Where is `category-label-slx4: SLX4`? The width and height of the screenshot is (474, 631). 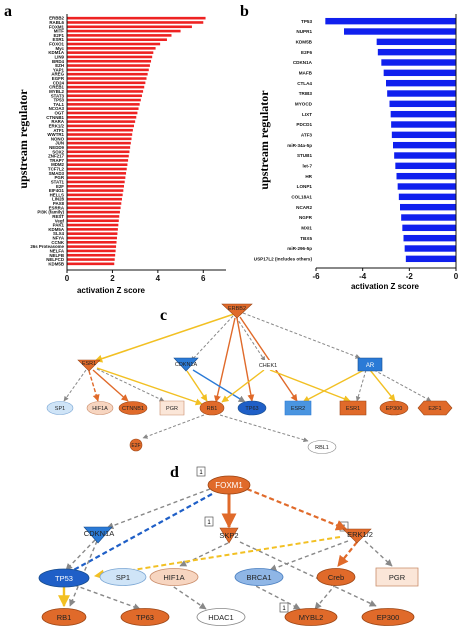 category-label-slx4: SLX4 is located at coordinates (59, 233).